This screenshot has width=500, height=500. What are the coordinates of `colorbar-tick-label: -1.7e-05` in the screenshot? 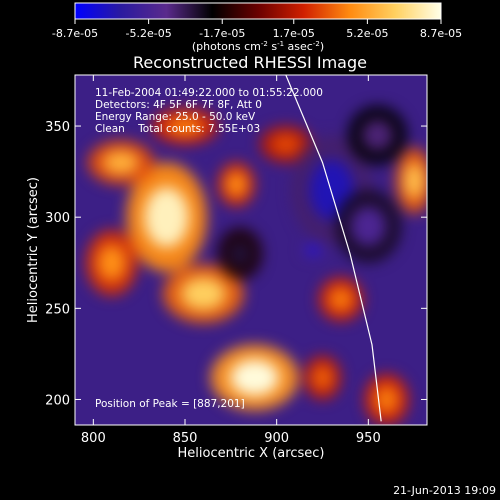 It's located at (222, 33).